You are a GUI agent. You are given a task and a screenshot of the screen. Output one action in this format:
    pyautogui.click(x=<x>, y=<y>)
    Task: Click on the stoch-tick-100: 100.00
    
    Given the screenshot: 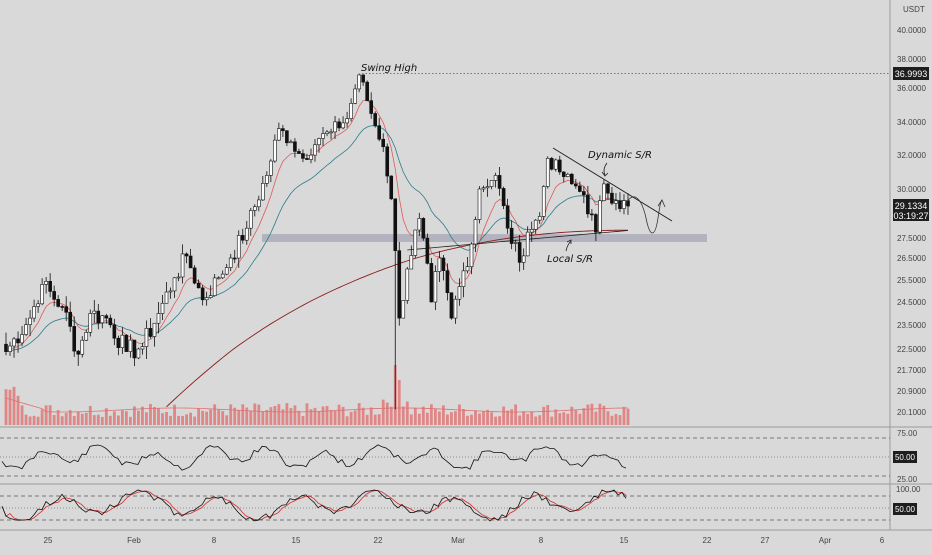 What is the action you would take?
    pyautogui.click(x=908, y=489)
    